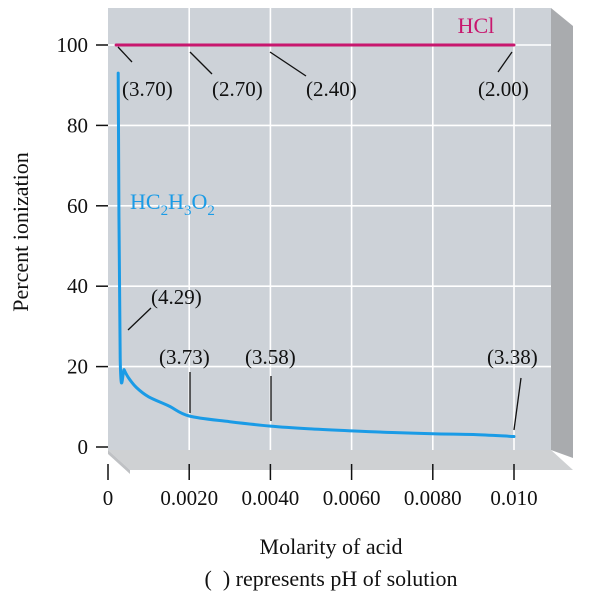 This screenshot has height=600, width=590. Describe the element at coordinates (119, 462) in the screenshot. I see `plot-frame-floor-edge` at that location.